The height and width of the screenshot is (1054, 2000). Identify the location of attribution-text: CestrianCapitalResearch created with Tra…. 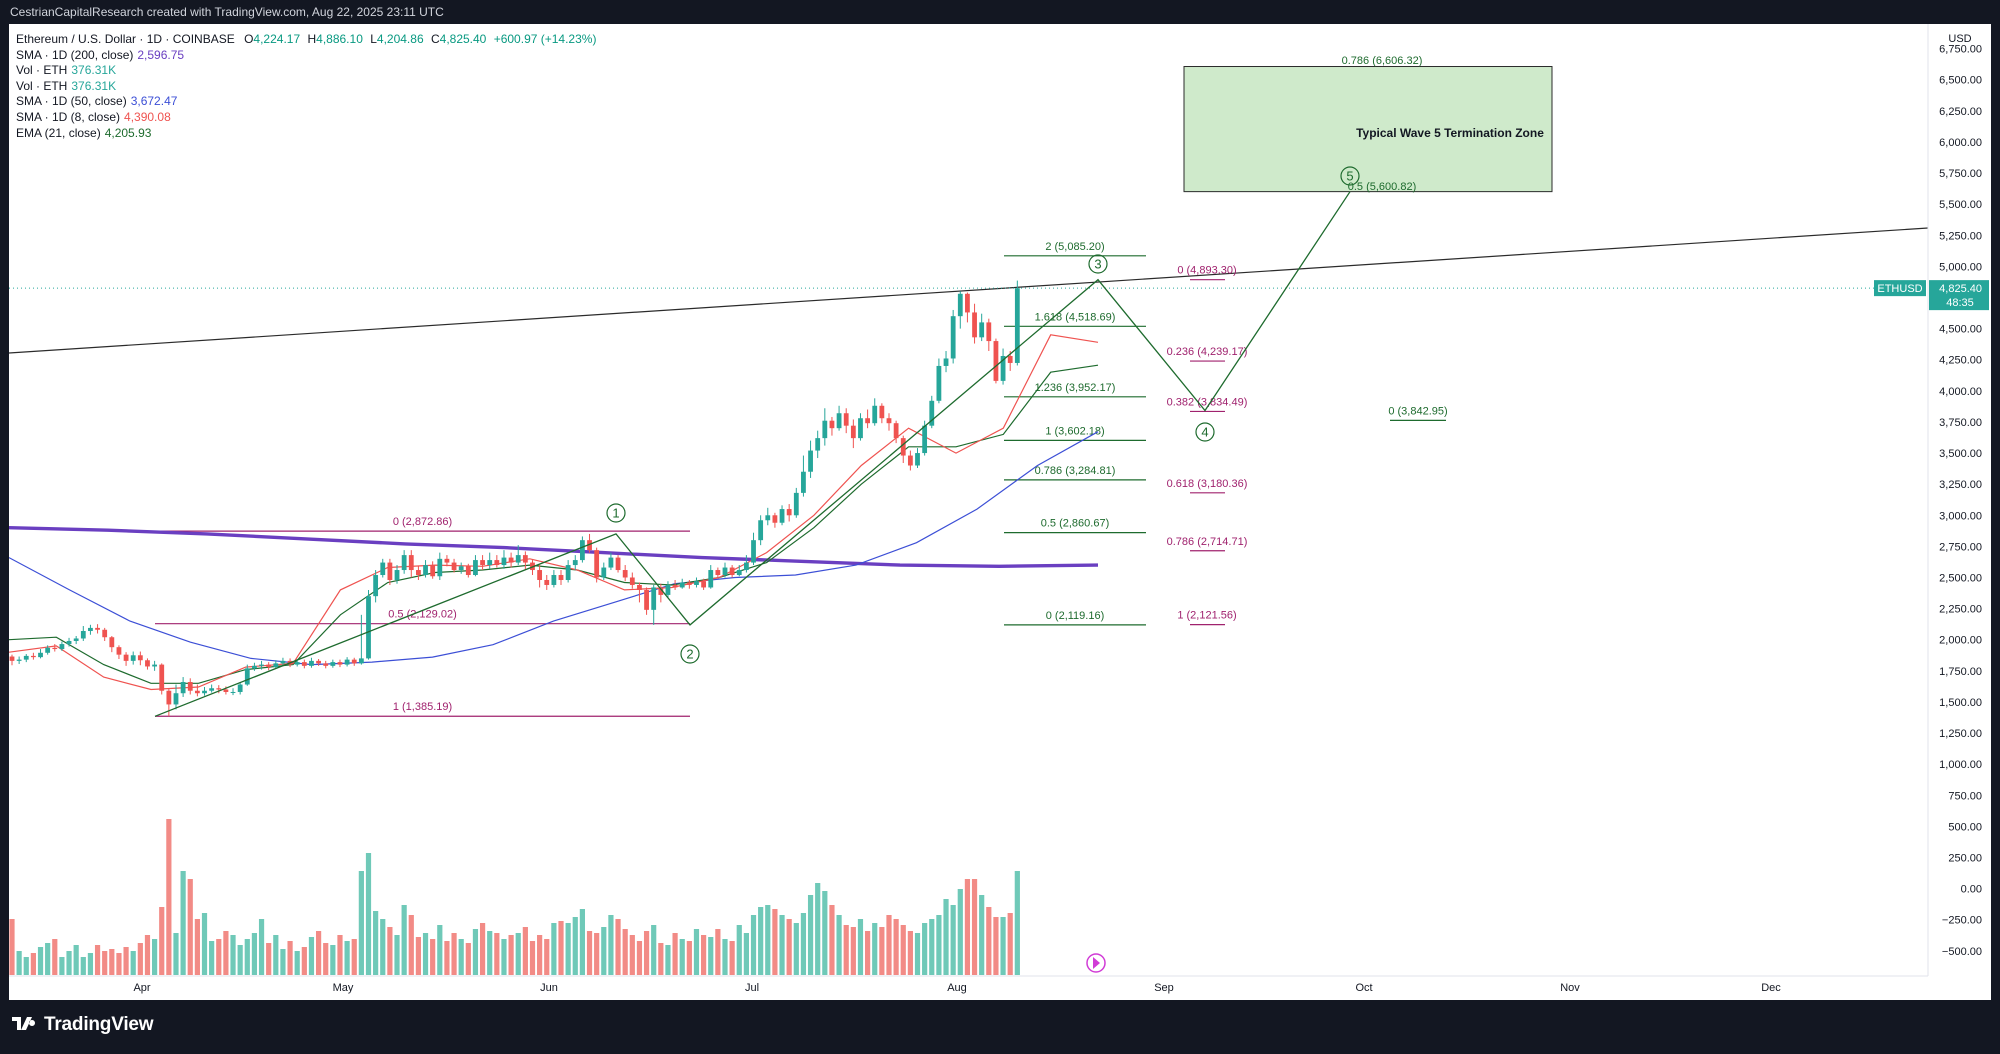
(227, 12).